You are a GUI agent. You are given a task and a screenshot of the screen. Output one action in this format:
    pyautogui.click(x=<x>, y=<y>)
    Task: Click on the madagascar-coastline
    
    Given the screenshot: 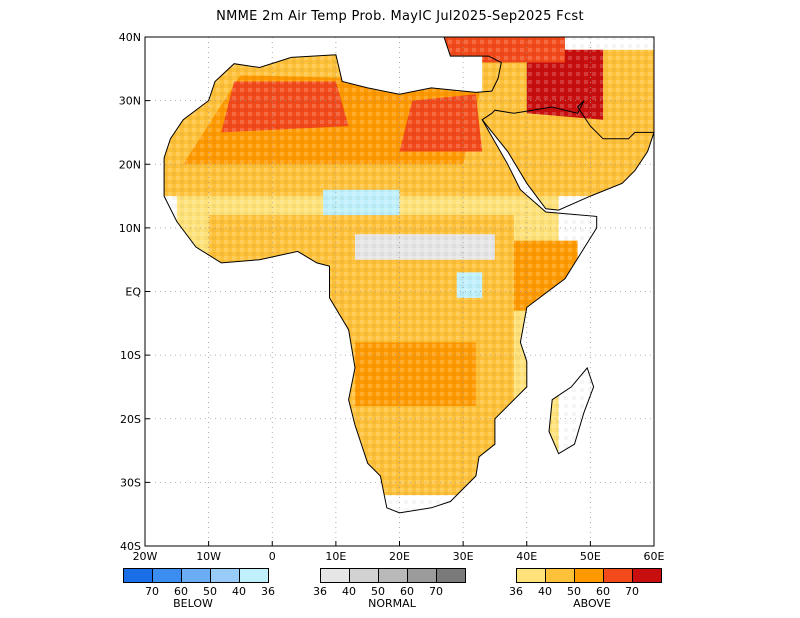 What is the action you would take?
    pyautogui.click(x=571, y=410)
    